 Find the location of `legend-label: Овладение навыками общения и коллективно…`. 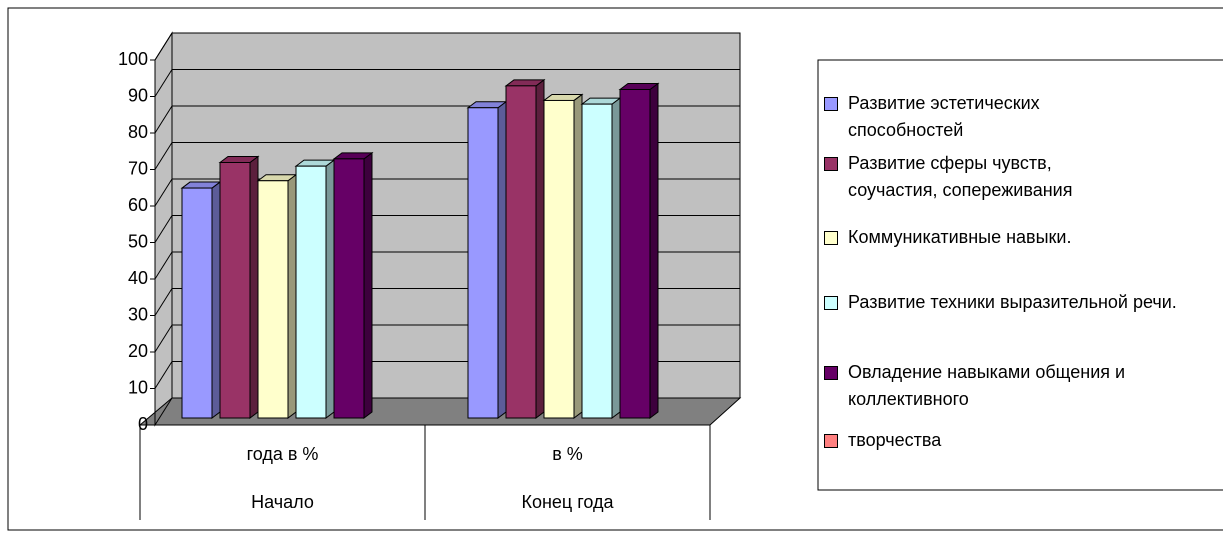

legend-label: Овладение навыками общения и коллективно… is located at coordinates (987, 385).